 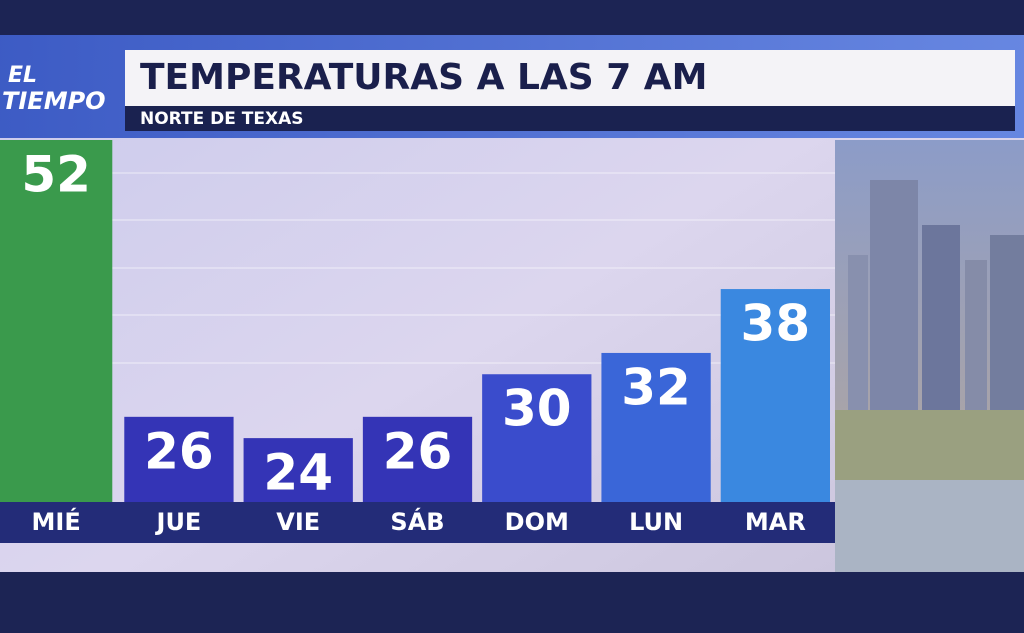 I want to click on top-band, so click(x=512, y=17).